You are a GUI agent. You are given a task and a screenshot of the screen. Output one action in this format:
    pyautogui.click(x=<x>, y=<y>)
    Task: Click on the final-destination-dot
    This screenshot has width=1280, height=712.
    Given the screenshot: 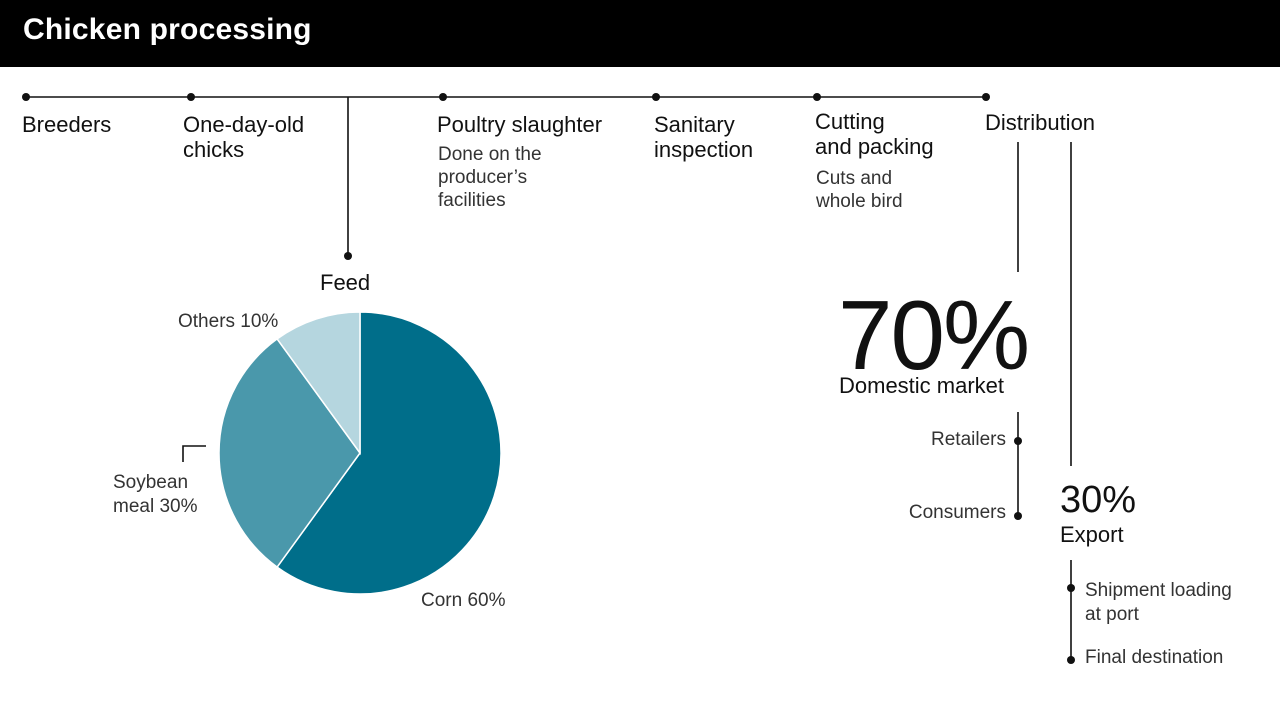 What is the action you would take?
    pyautogui.click(x=1071, y=660)
    